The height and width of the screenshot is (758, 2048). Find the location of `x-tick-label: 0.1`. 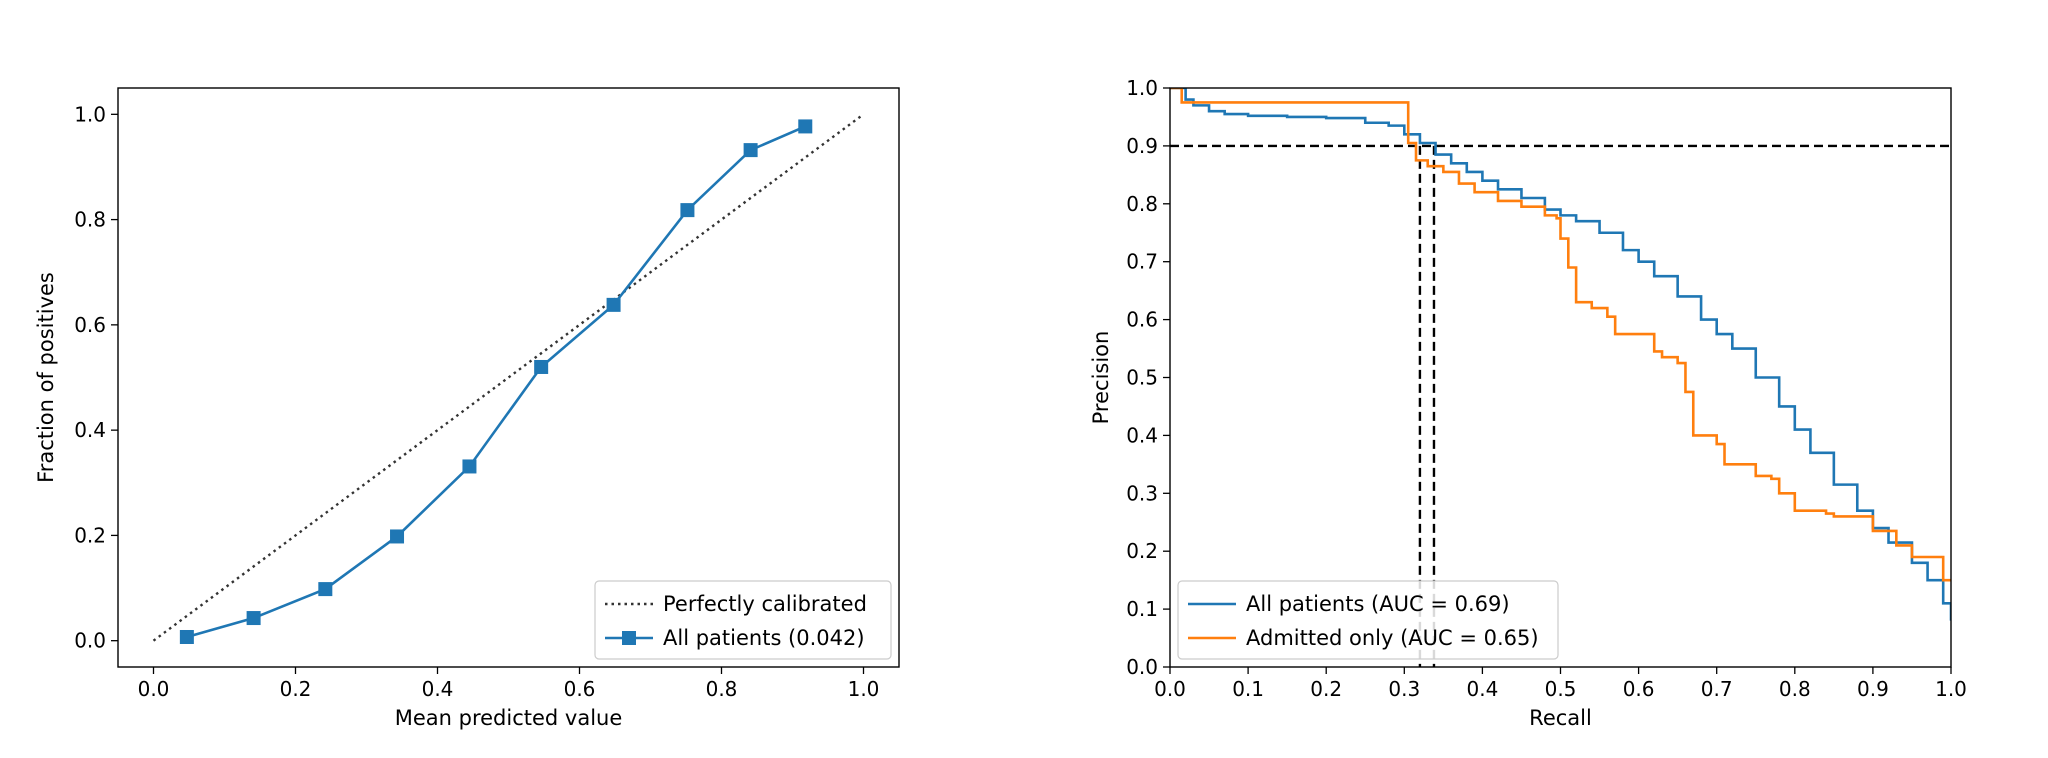

x-tick-label: 0.1 is located at coordinates (1248, 689).